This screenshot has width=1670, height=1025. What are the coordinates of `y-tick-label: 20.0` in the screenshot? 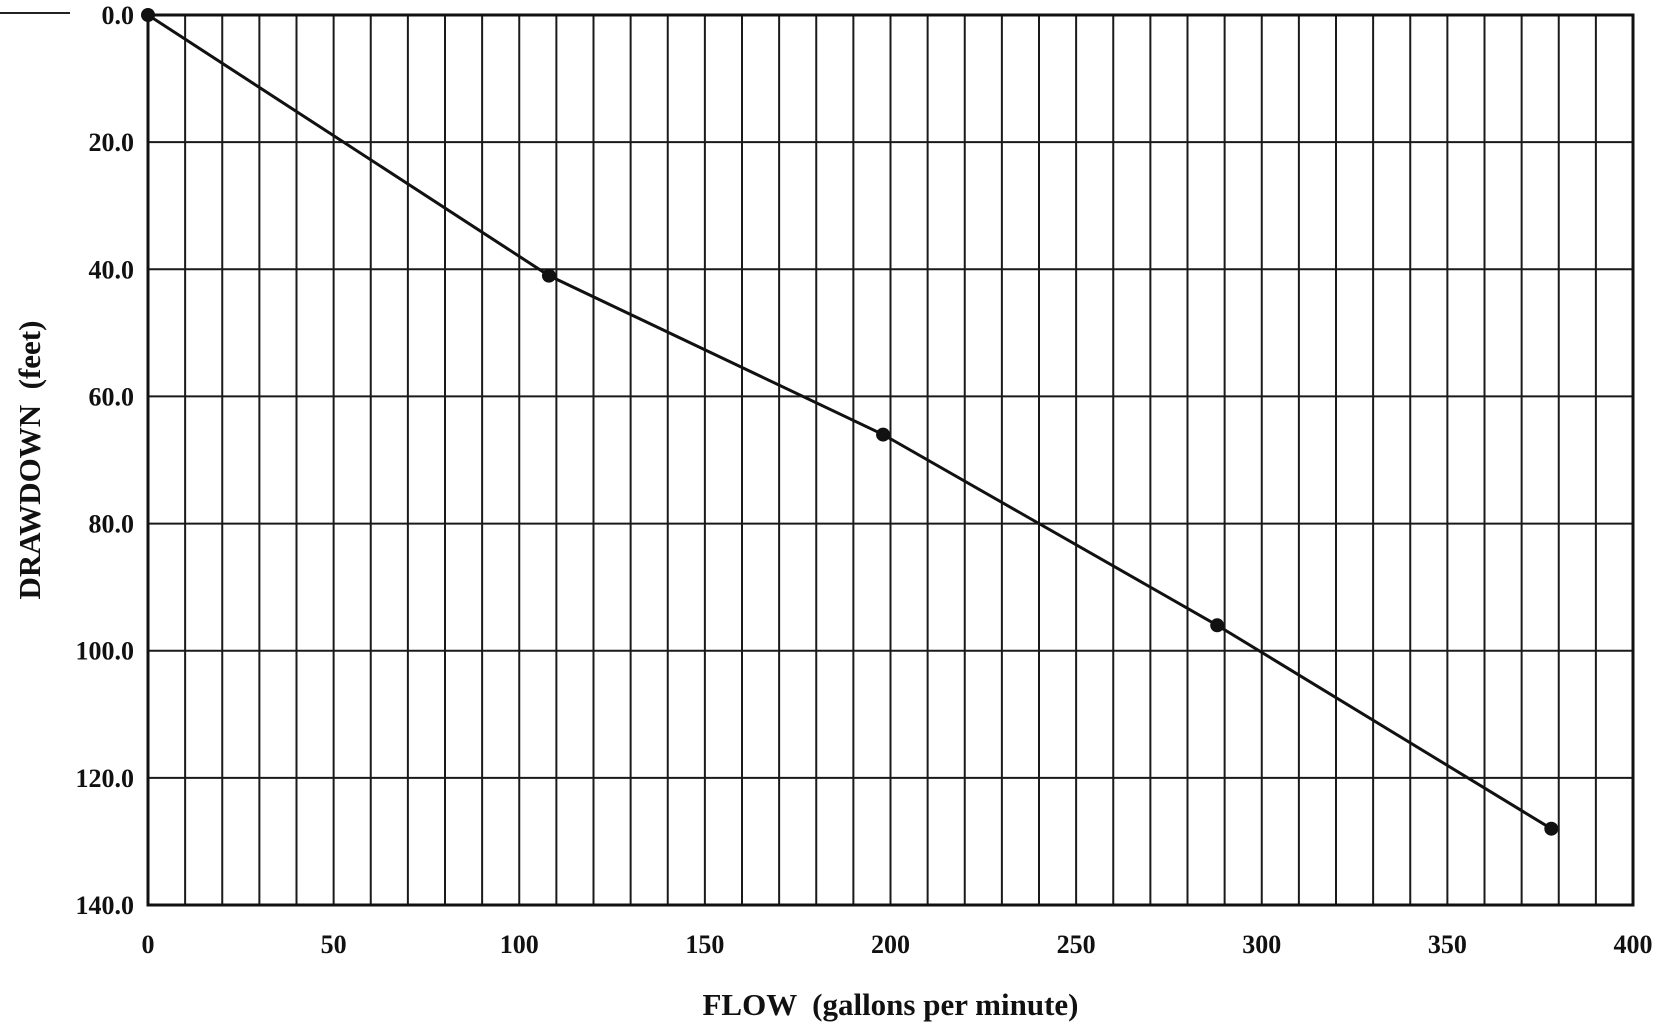 It's located at (112, 142).